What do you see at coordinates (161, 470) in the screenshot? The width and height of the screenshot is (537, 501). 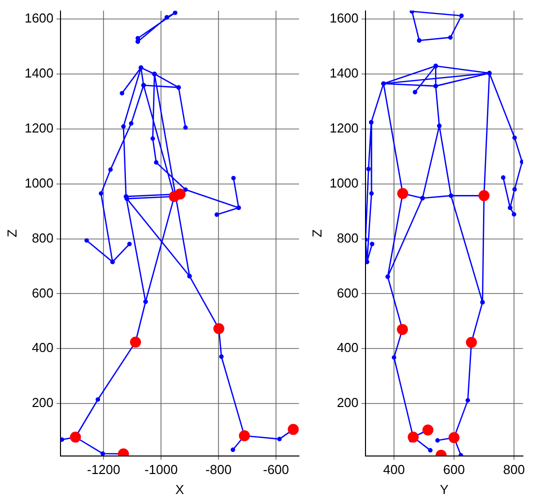 I see `x-tick-label: -1000` at bounding box center [161, 470].